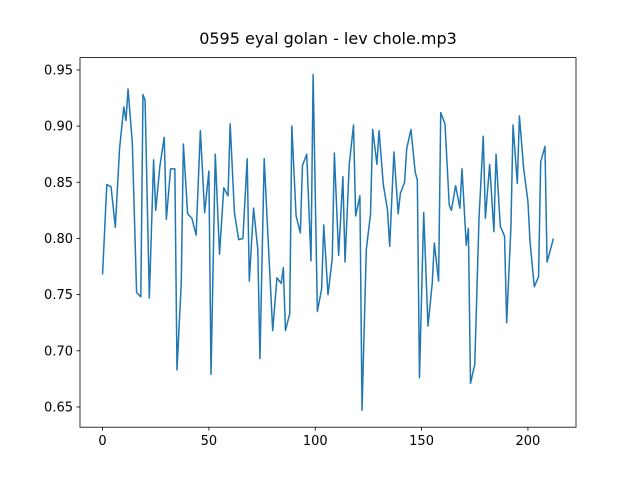 The image size is (640, 484). What do you see at coordinates (421, 441) in the screenshot?
I see `x-tick-label: 150` at bounding box center [421, 441].